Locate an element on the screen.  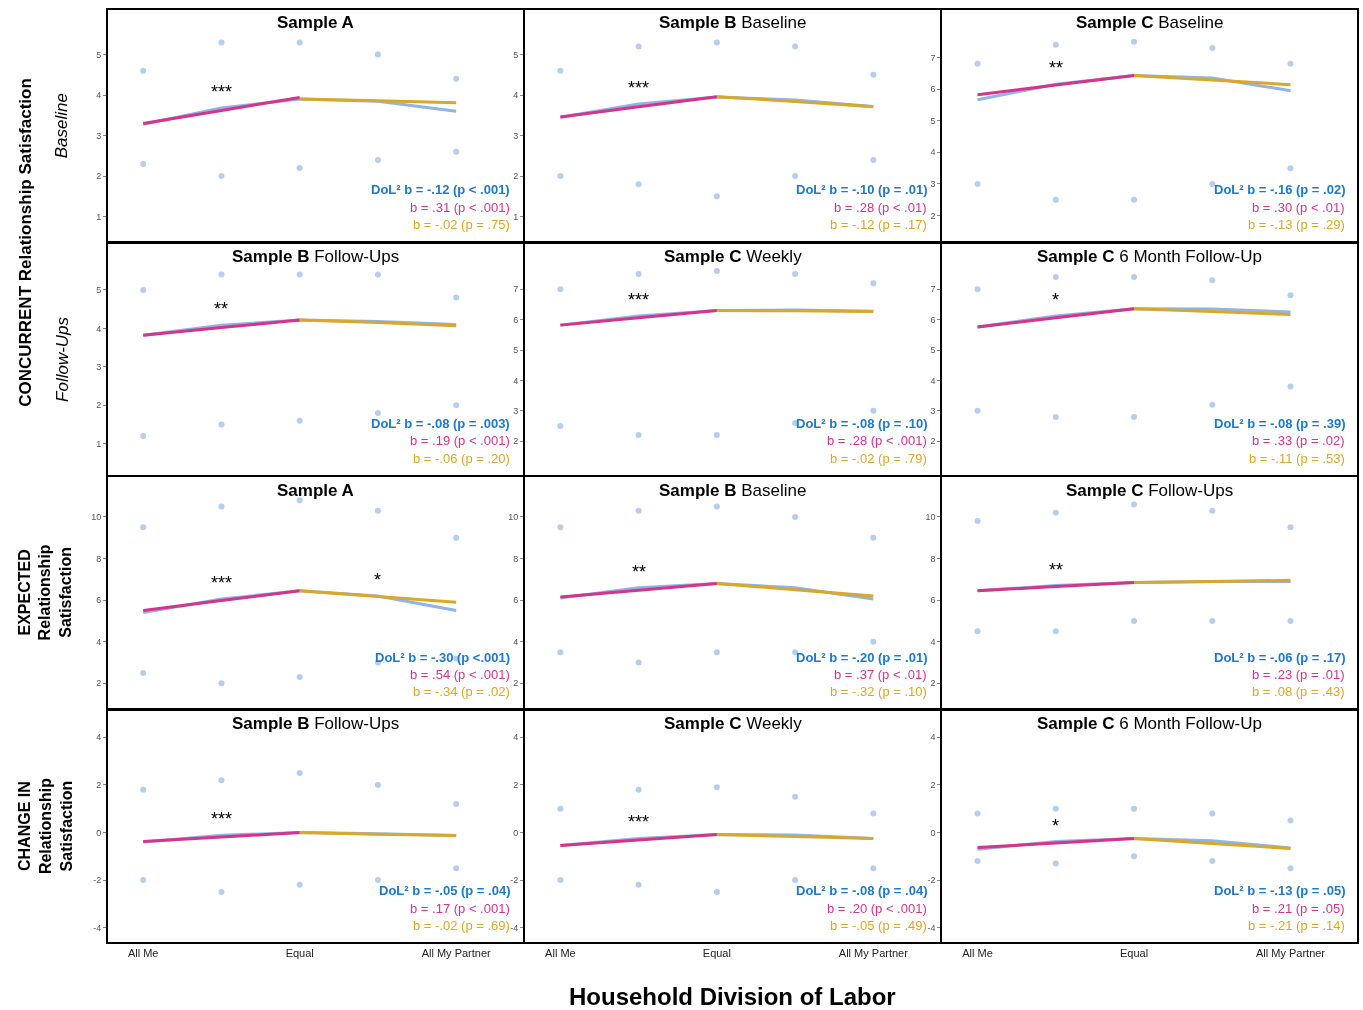
text: Household Division of Labor is located at coordinates (732, 996).